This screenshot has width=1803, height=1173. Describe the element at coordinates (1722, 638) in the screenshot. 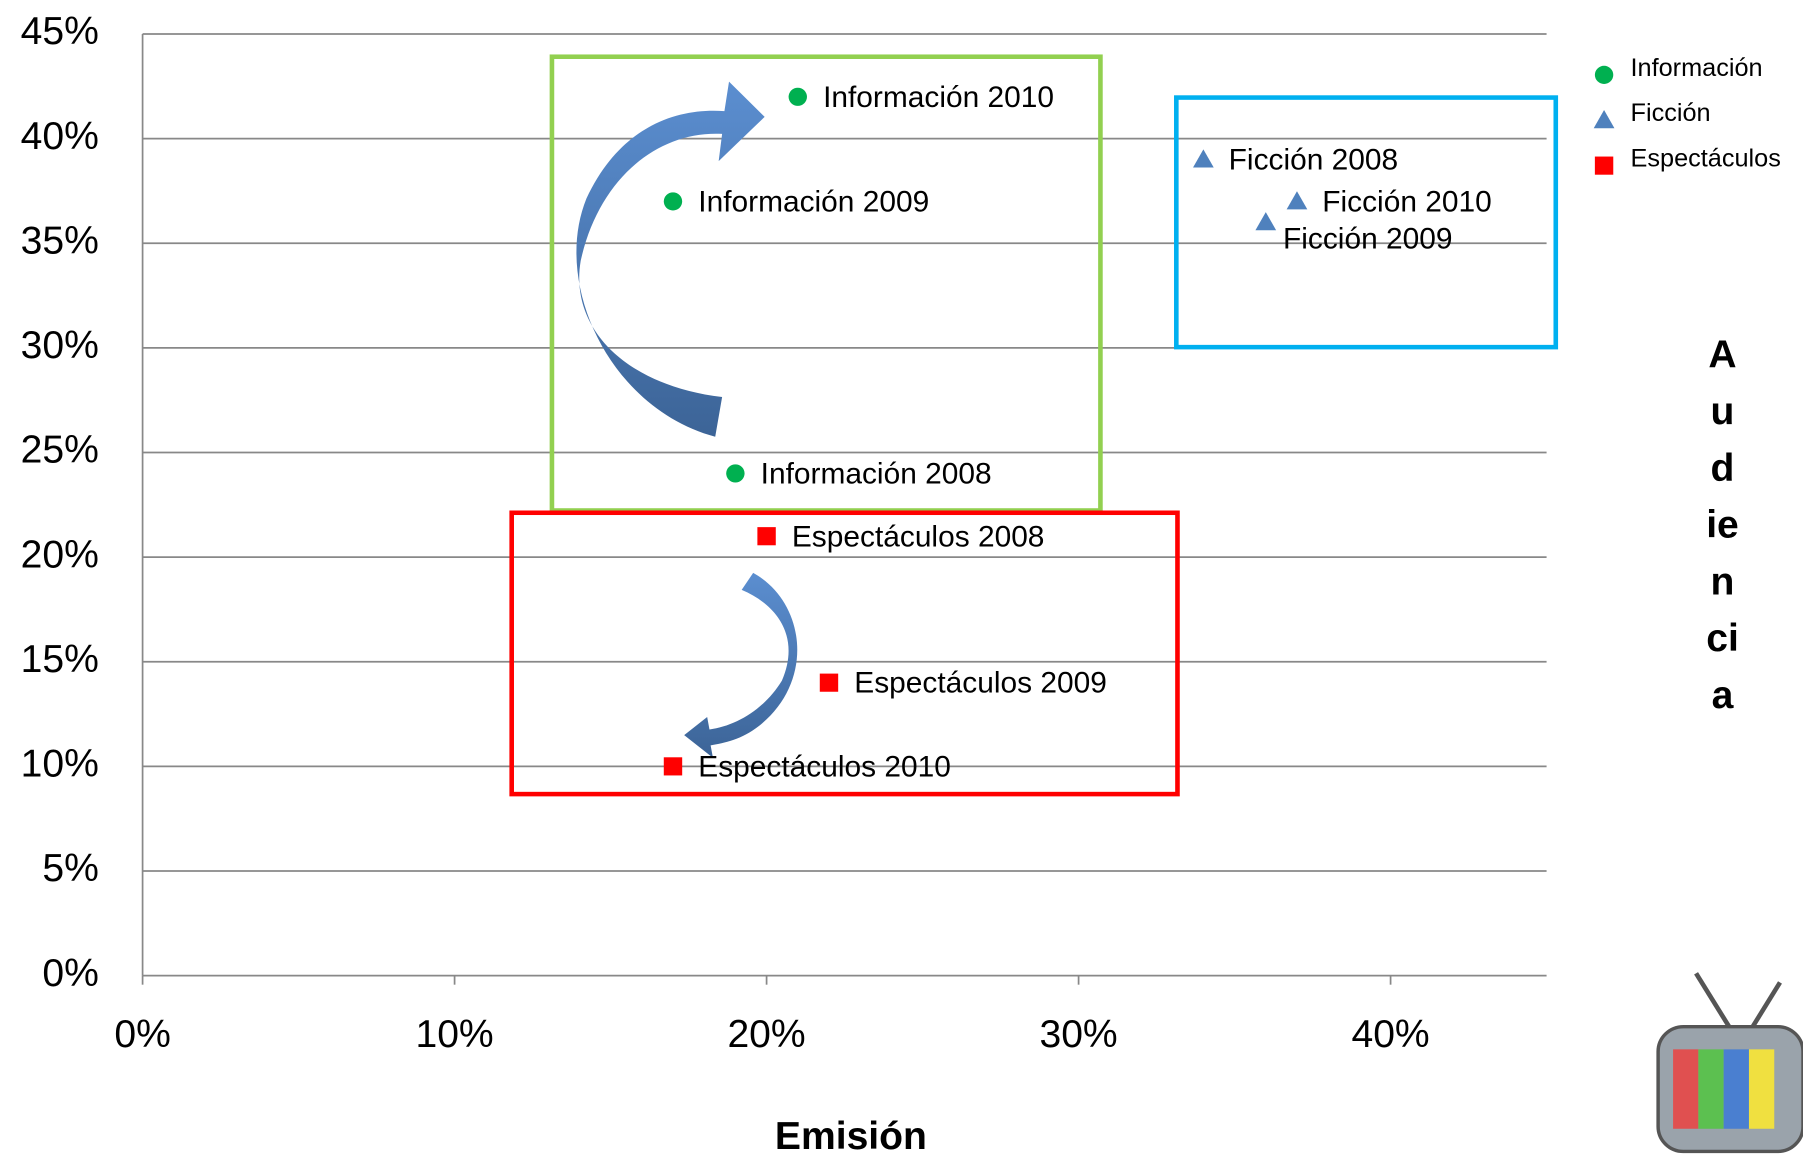

I see `y-axis-title: ci` at that location.